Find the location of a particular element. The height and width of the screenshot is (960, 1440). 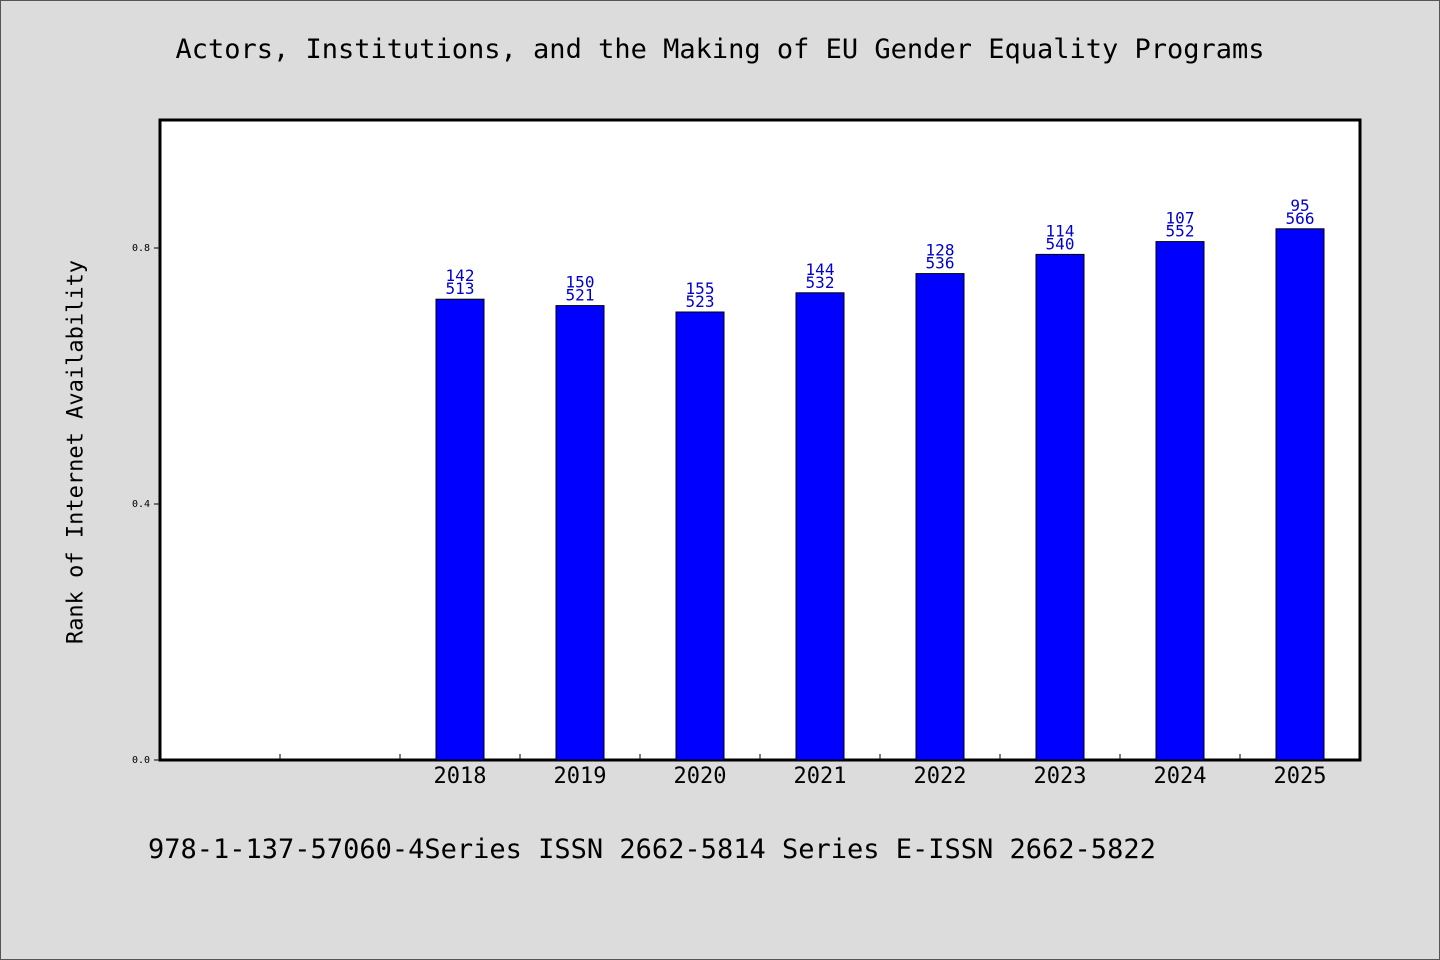

bar-label-top: 150 is located at coordinates (580, 282).